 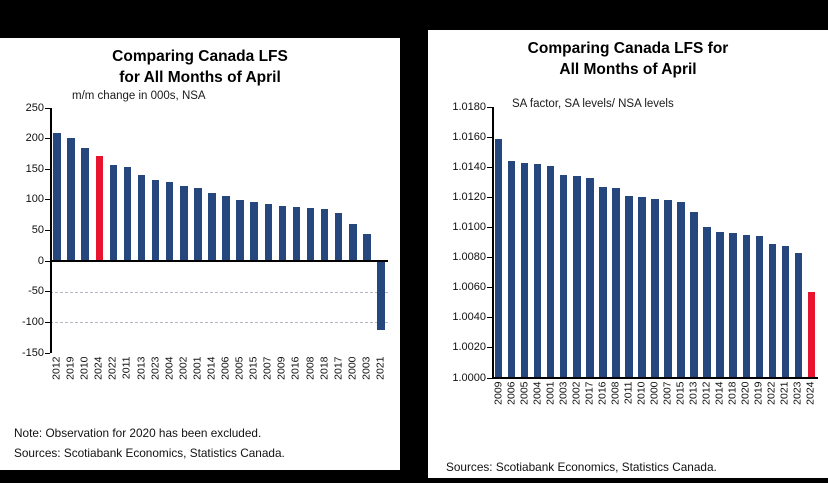 I want to click on y-axis-tick-label: -100, so click(x=32, y=321).